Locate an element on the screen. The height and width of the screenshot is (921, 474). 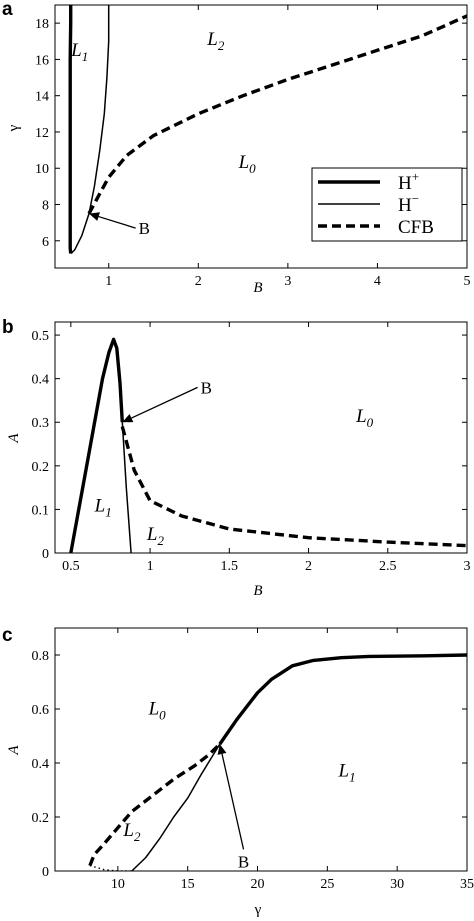
x-tick-label: 0.5 is located at coordinates (71, 566).